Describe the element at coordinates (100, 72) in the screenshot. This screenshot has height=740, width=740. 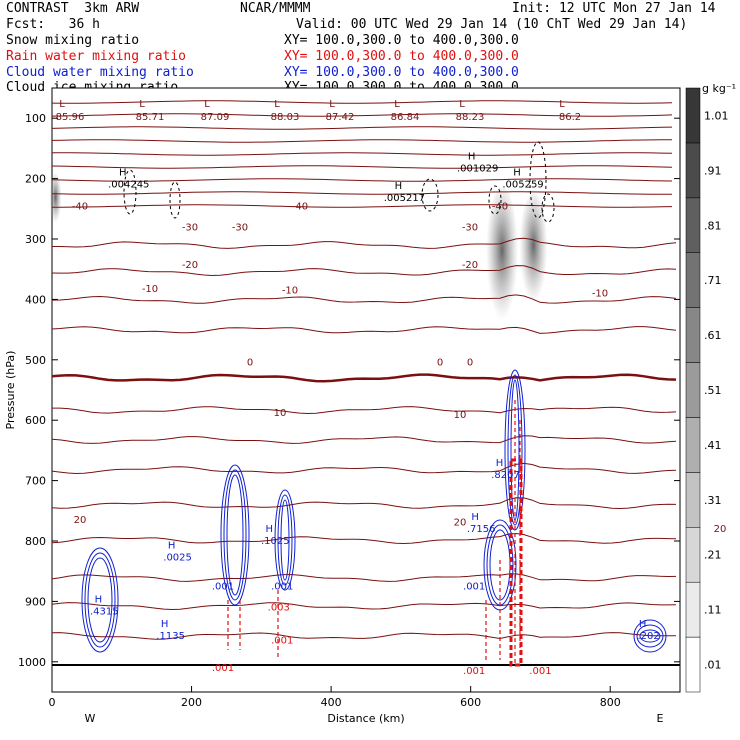
I see `field-cloud-water-name: Cloud water mixing ratio` at that location.